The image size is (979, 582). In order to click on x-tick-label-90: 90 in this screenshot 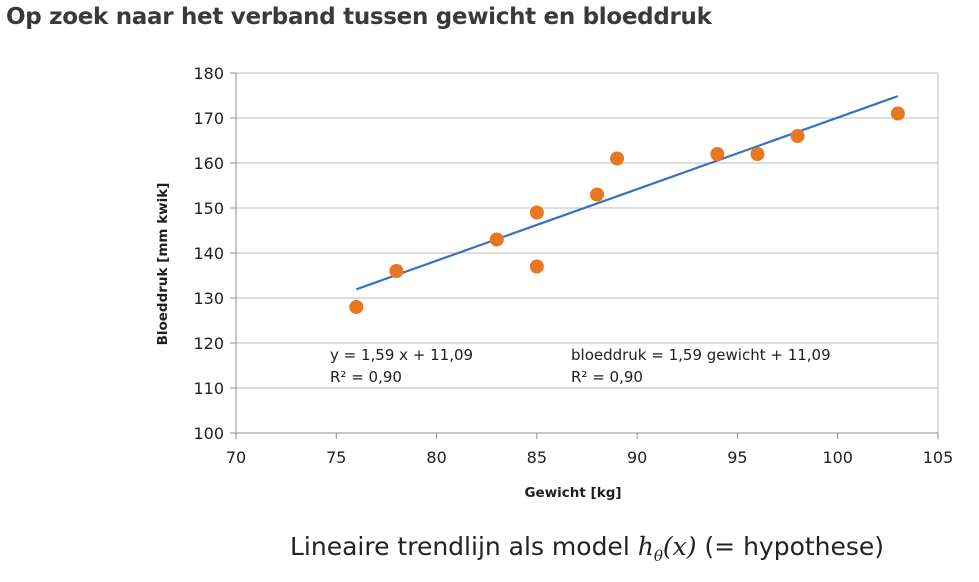, I will do `click(637, 457)`.